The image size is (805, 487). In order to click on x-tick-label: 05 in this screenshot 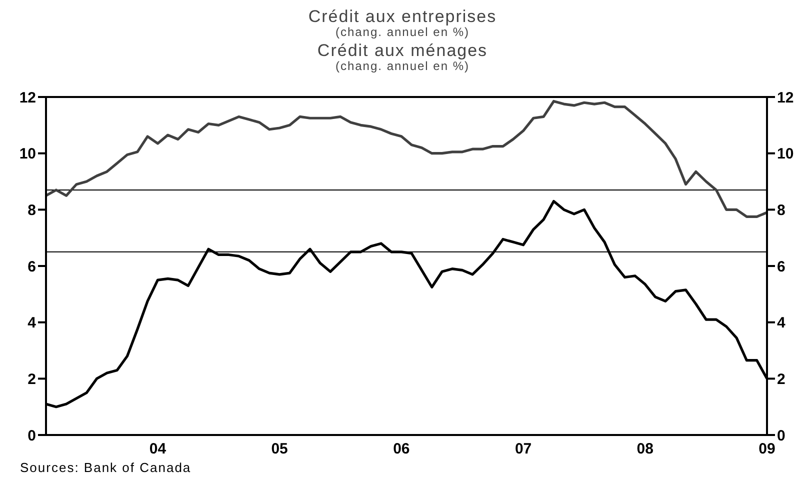, I will do `click(279, 449)`.